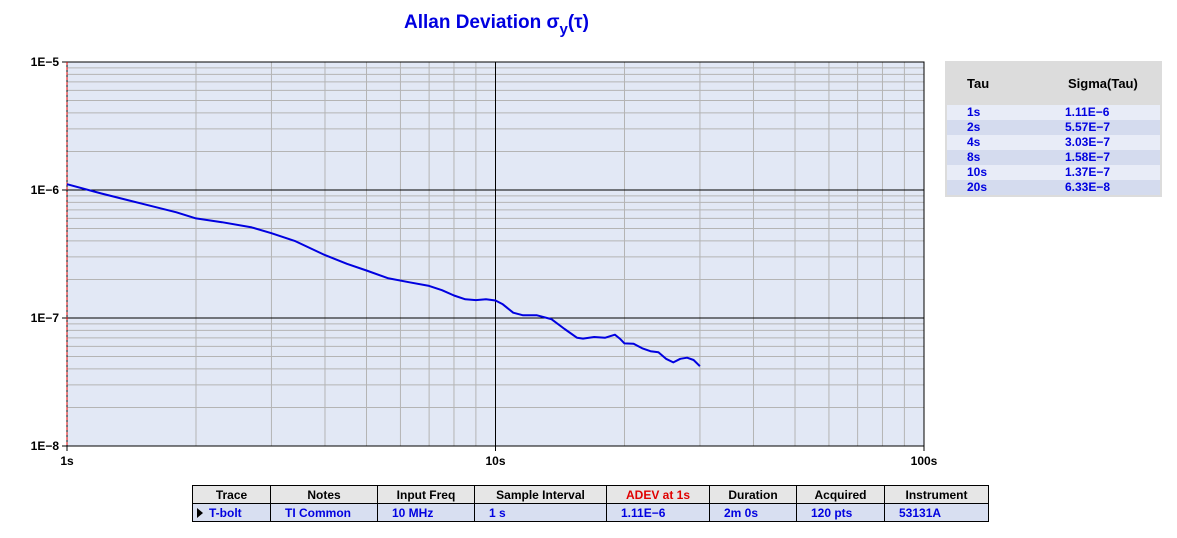 The height and width of the screenshot is (538, 1177). Describe the element at coordinates (753, 494) in the screenshot. I see `header-duration: Duration` at that location.